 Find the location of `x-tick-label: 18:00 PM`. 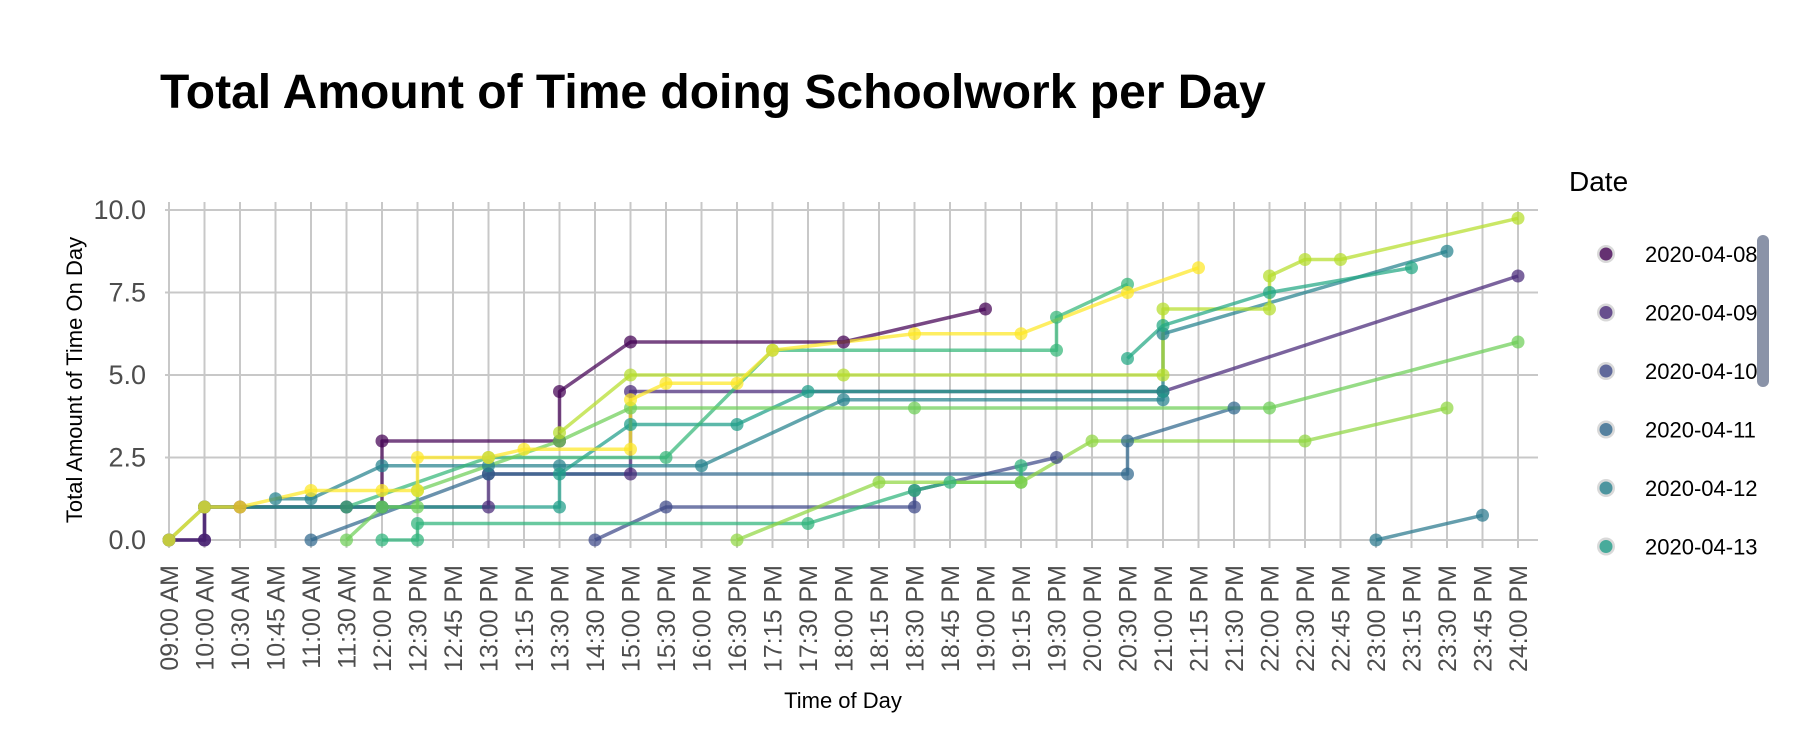

x-tick-label: 18:00 PM is located at coordinates (845, 618).